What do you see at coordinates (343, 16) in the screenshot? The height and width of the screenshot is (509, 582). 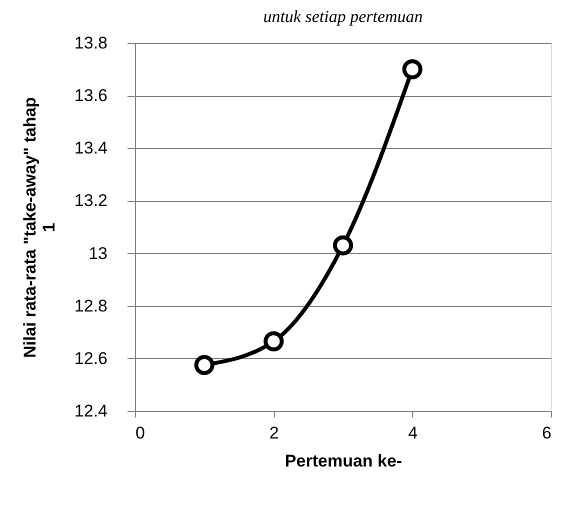 I see `chart-title: untuk setiap pertemuan` at bounding box center [343, 16].